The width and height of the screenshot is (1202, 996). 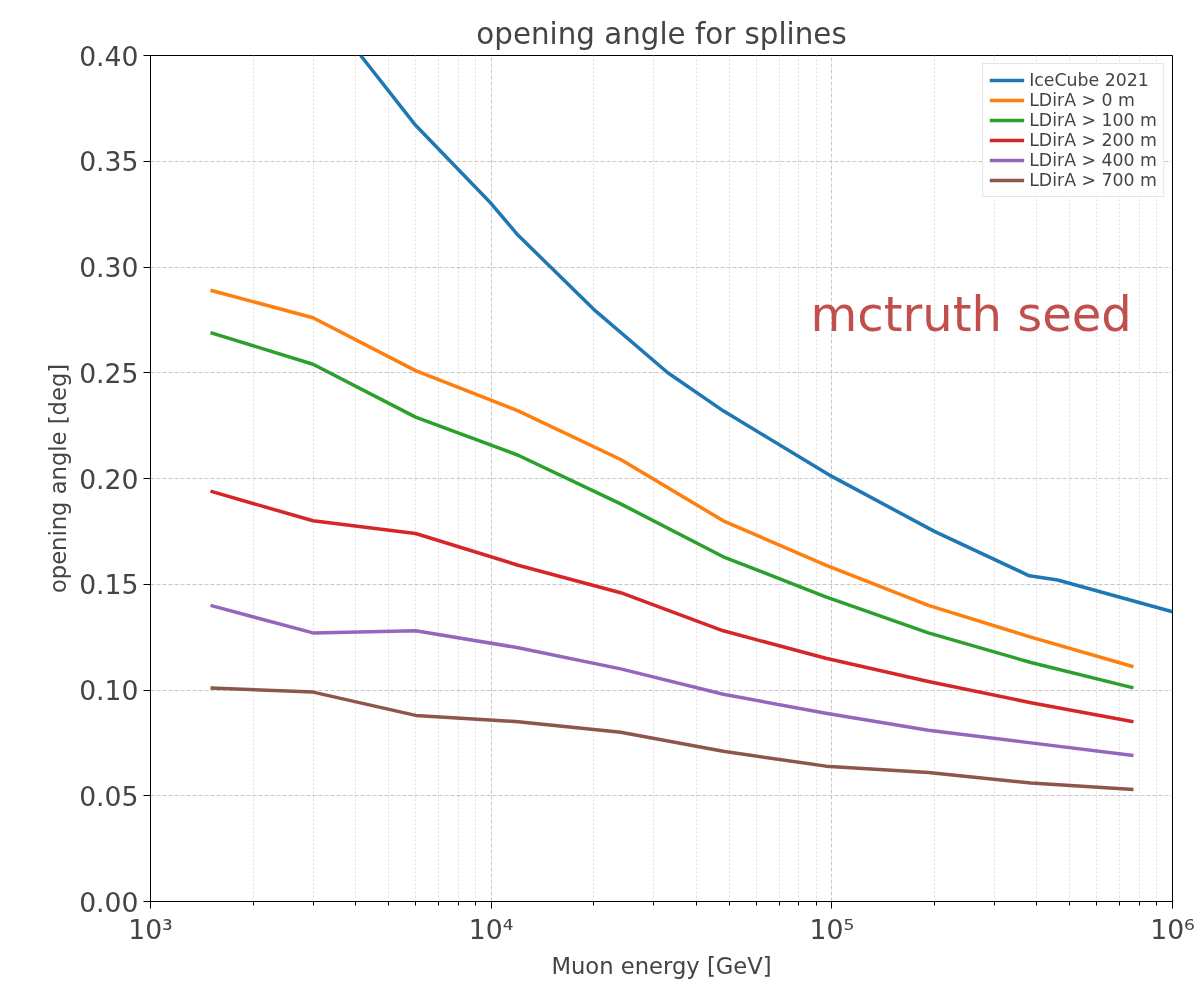 I want to click on legend-label: LDirA > 200 m, so click(x=1093, y=140).